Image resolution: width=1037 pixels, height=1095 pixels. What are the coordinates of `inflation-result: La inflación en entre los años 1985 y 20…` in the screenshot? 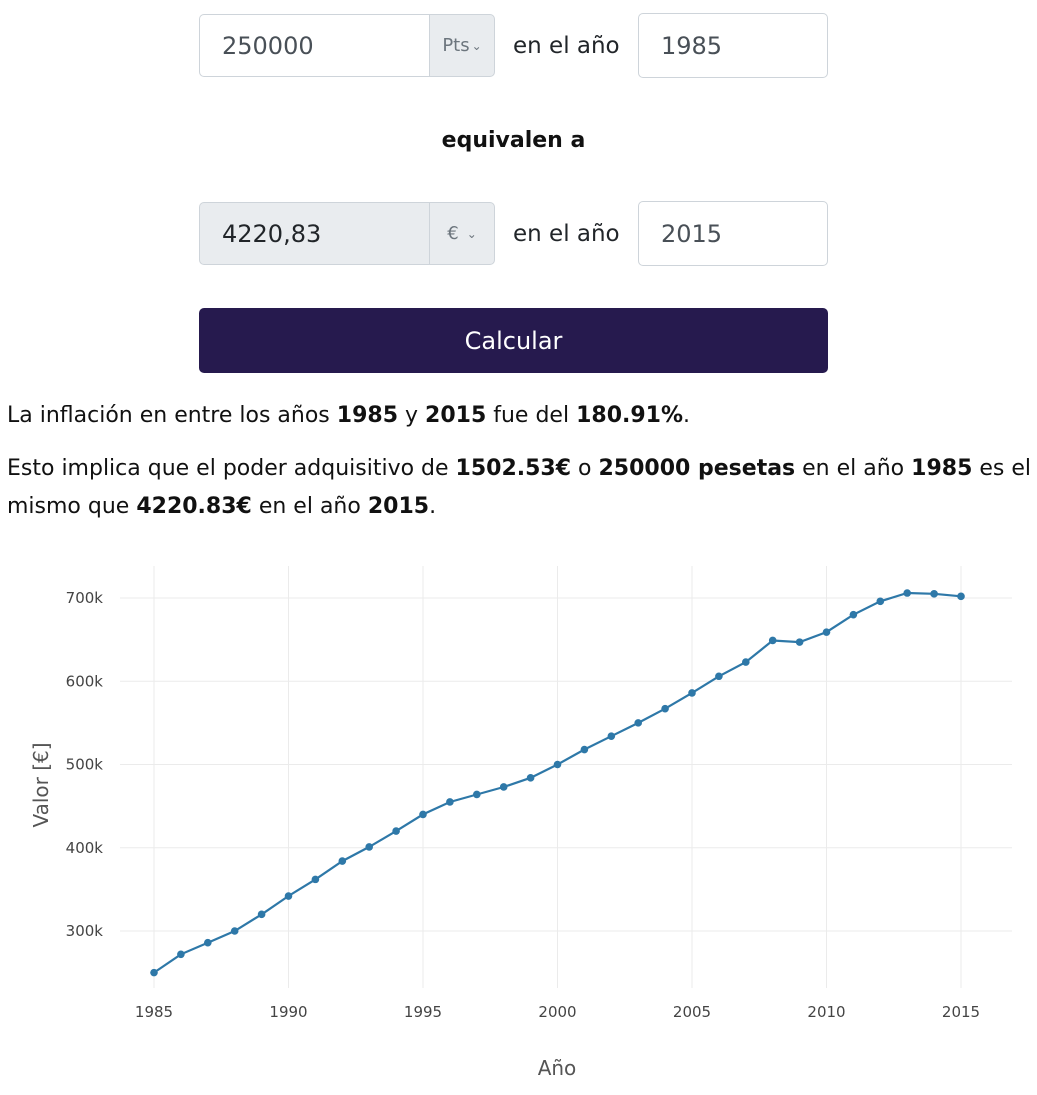 It's located at (519, 416).